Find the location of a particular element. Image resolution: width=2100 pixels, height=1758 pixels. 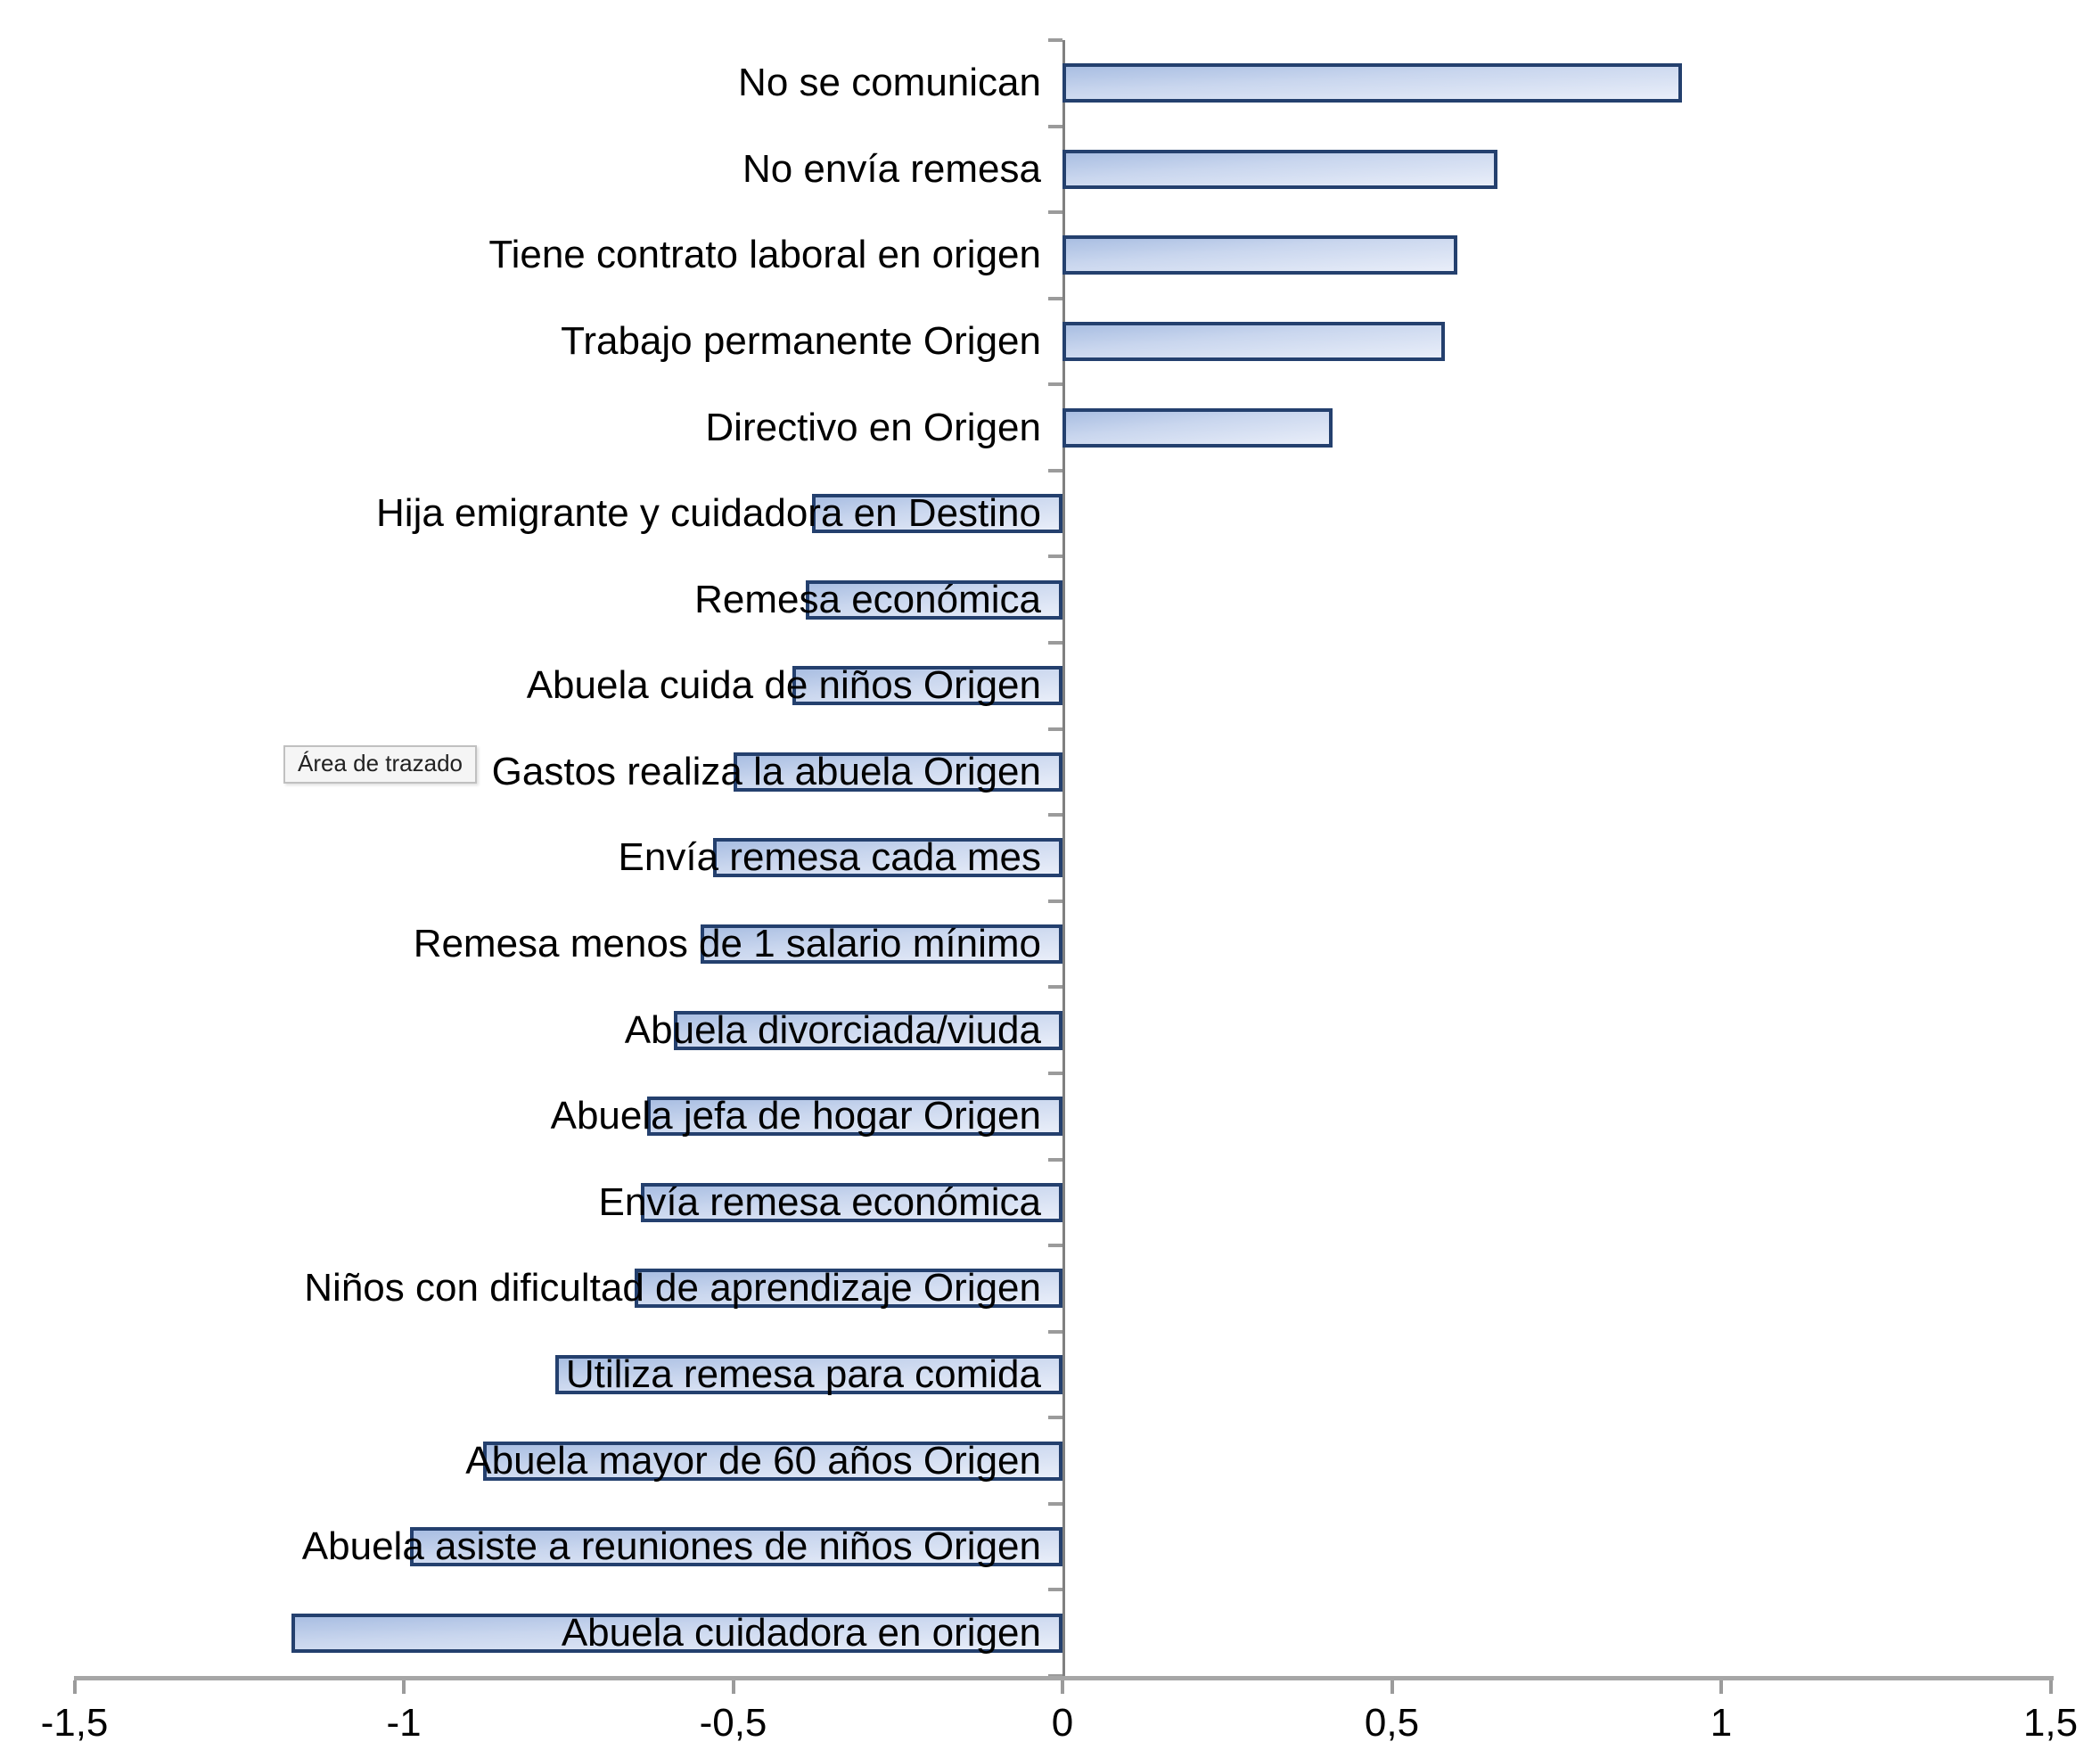

chart-row: Abuela divorciada/viuda is located at coordinates (1050, 1030).